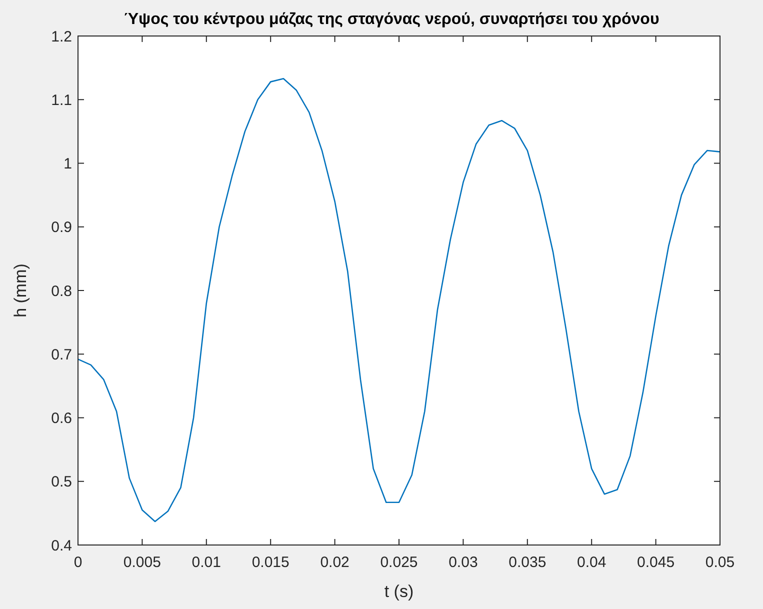 The width and height of the screenshot is (763, 609). What do you see at coordinates (61, 100) in the screenshot?
I see `y-tick-label: 1.1` at bounding box center [61, 100].